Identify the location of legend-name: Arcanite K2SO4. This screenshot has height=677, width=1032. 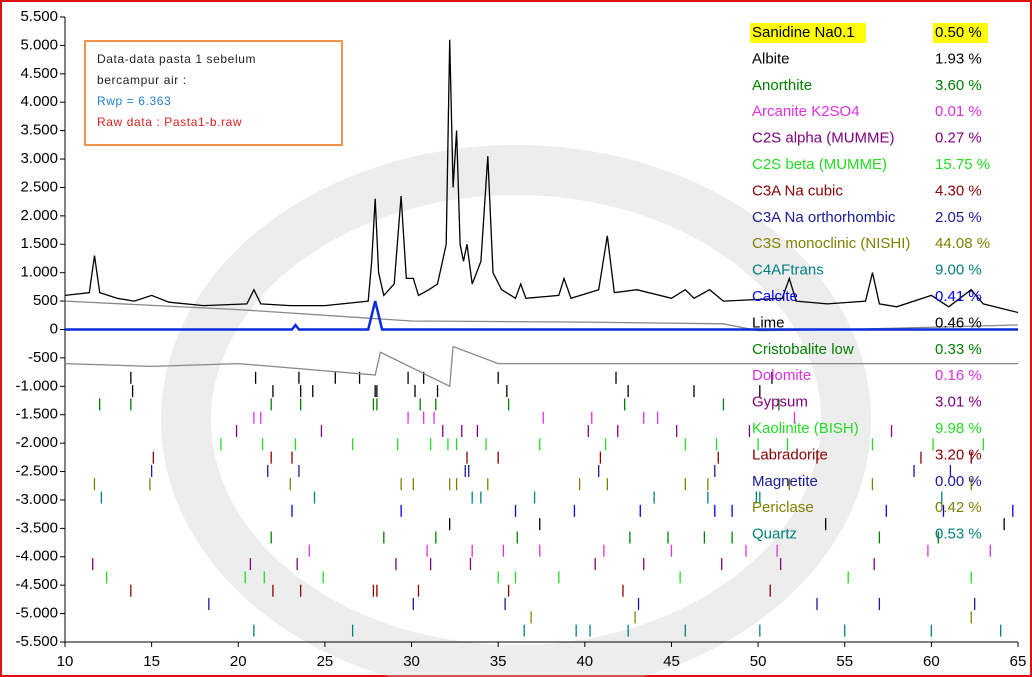
(806, 111).